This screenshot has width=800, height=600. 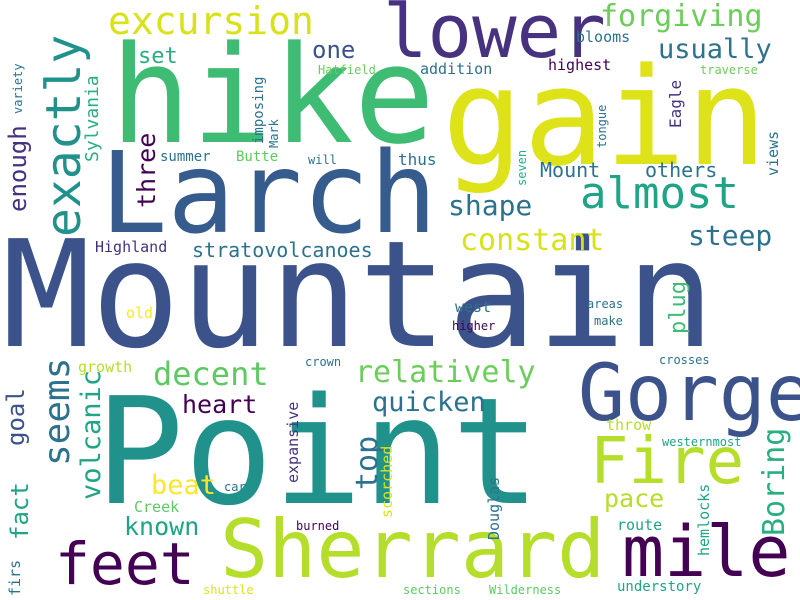 What do you see at coordinates (473, 307) in the screenshot?
I see `word-west: west` at bounding box center [473, 307].